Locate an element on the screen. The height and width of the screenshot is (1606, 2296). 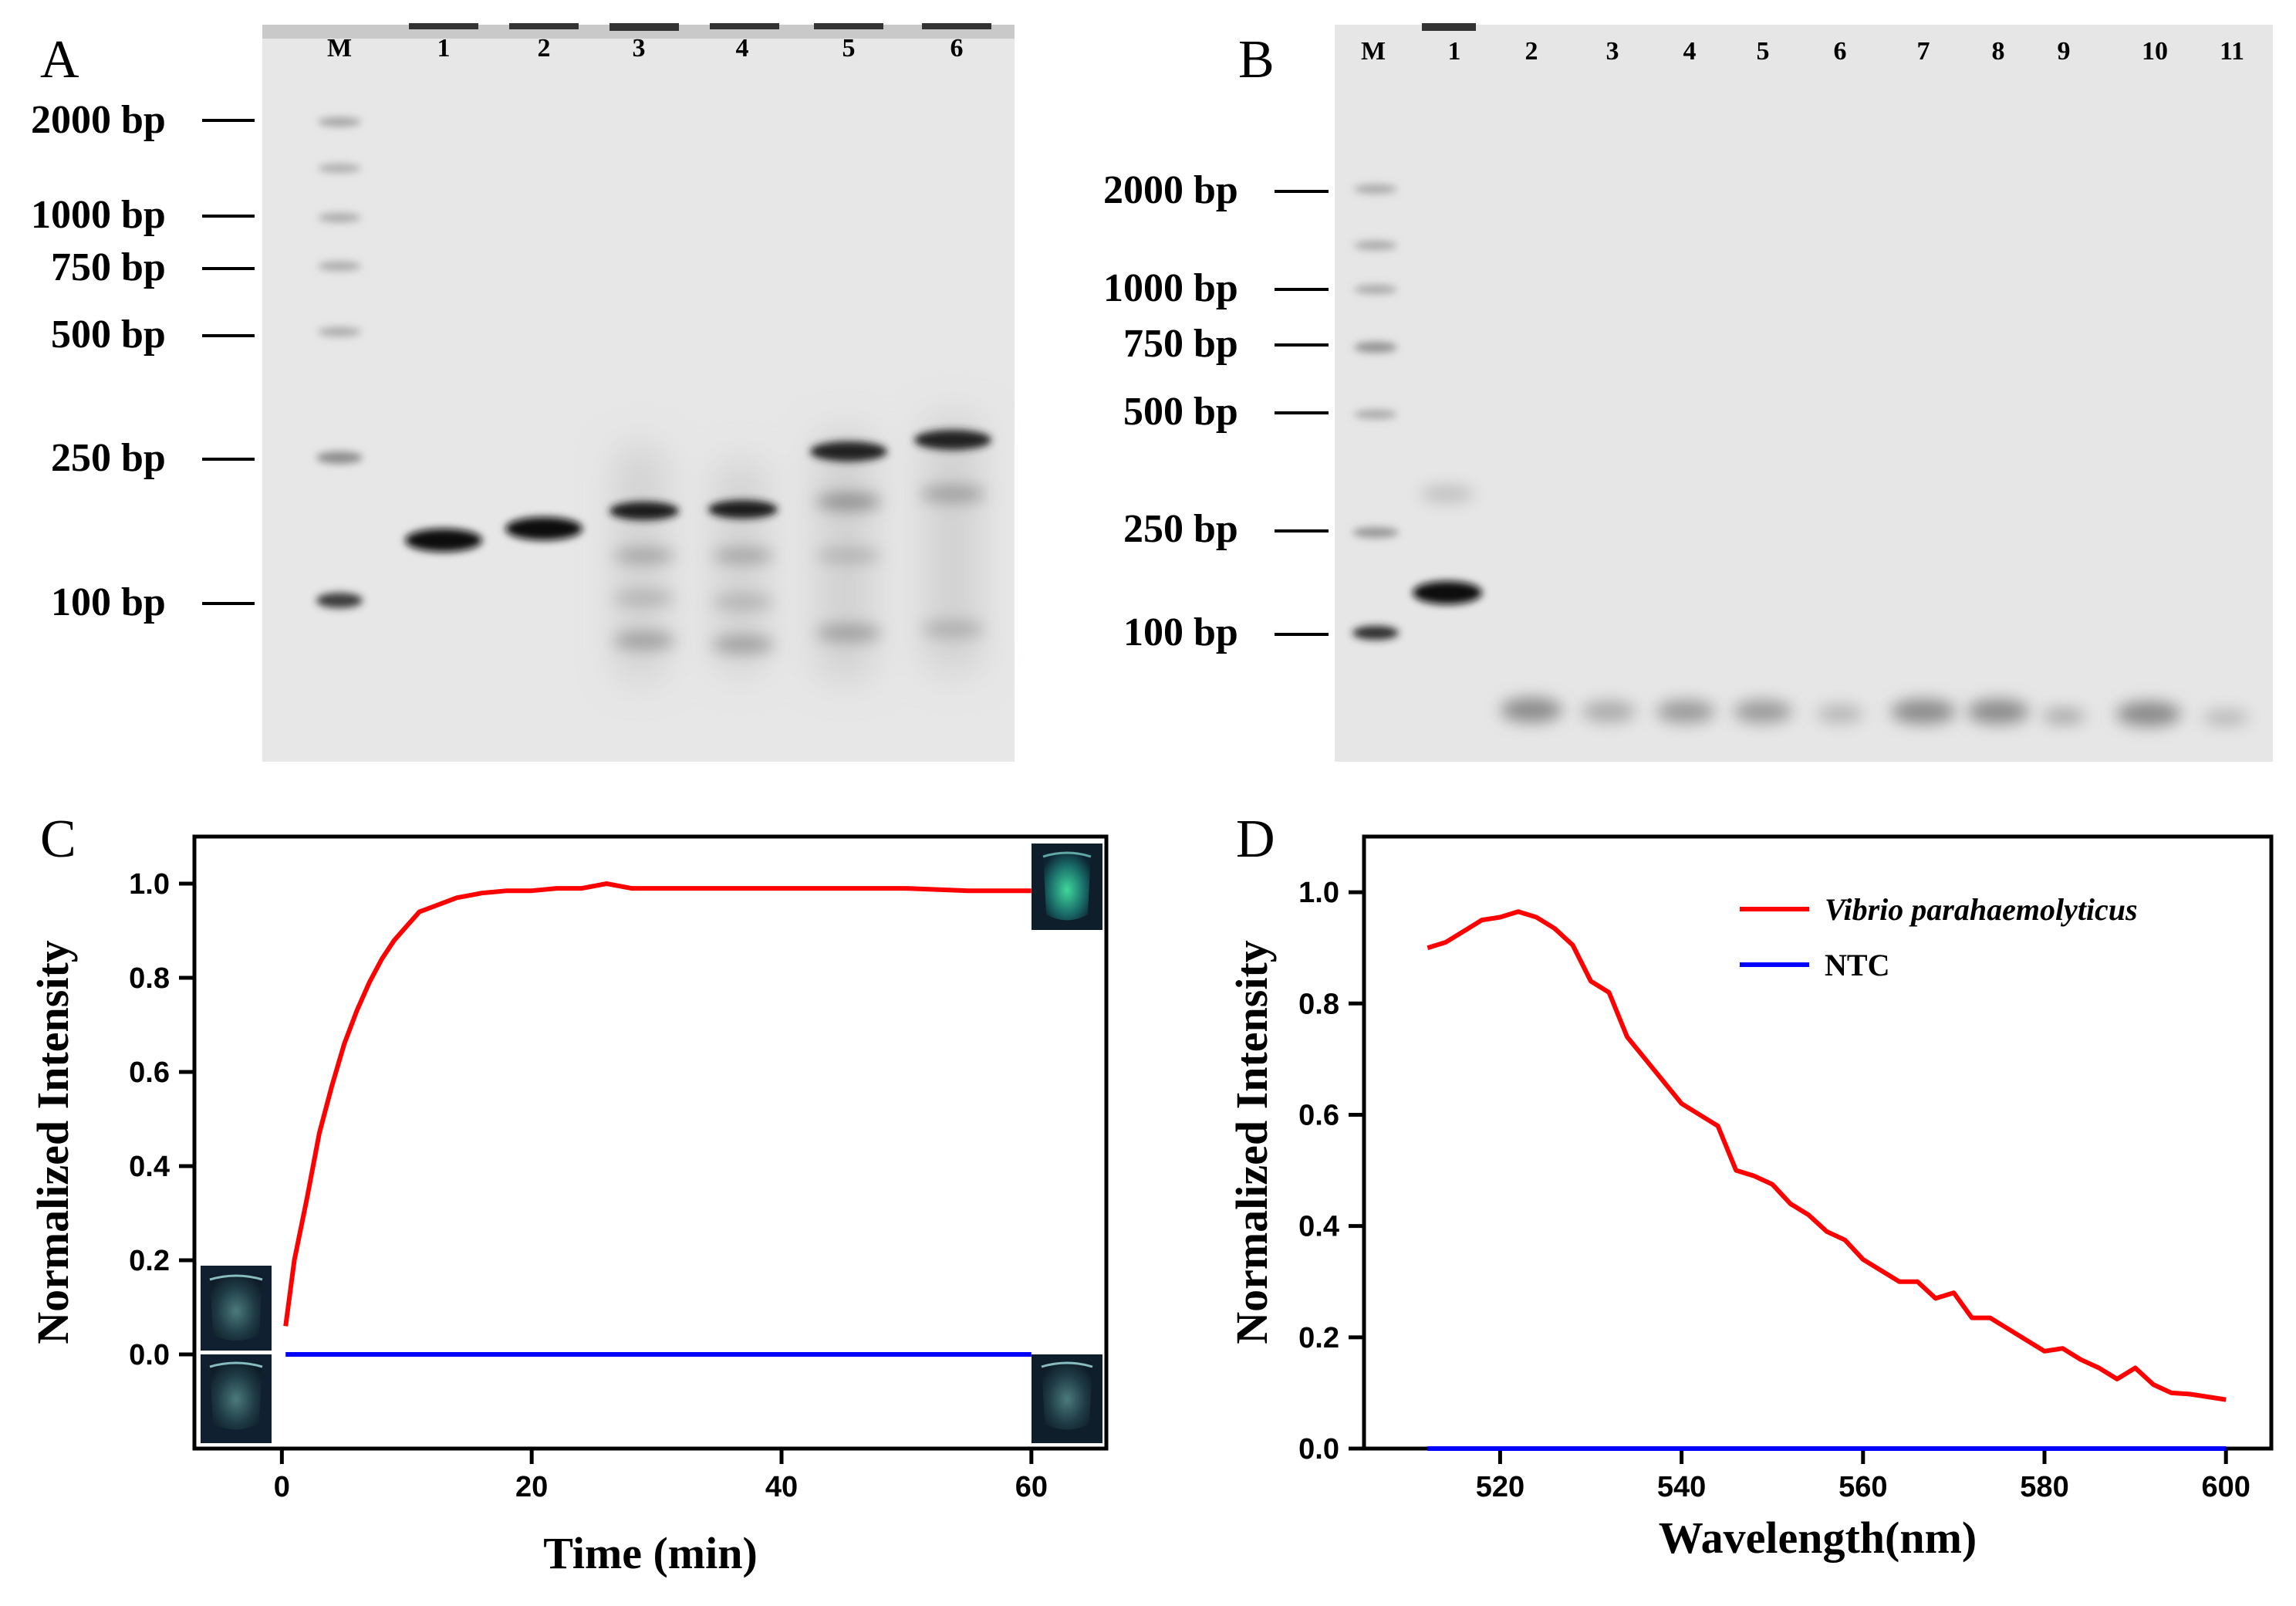
gel-b-lane-label: 7 is located at coordinates (1923, 51).